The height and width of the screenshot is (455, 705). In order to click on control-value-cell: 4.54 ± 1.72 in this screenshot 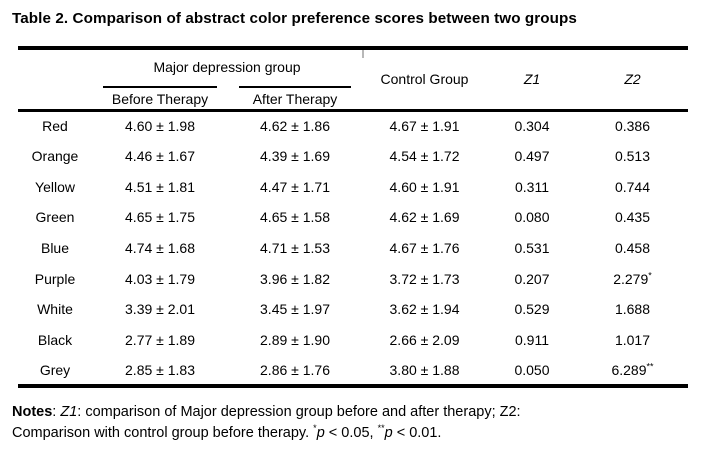, I will do `click(424, 156)`.